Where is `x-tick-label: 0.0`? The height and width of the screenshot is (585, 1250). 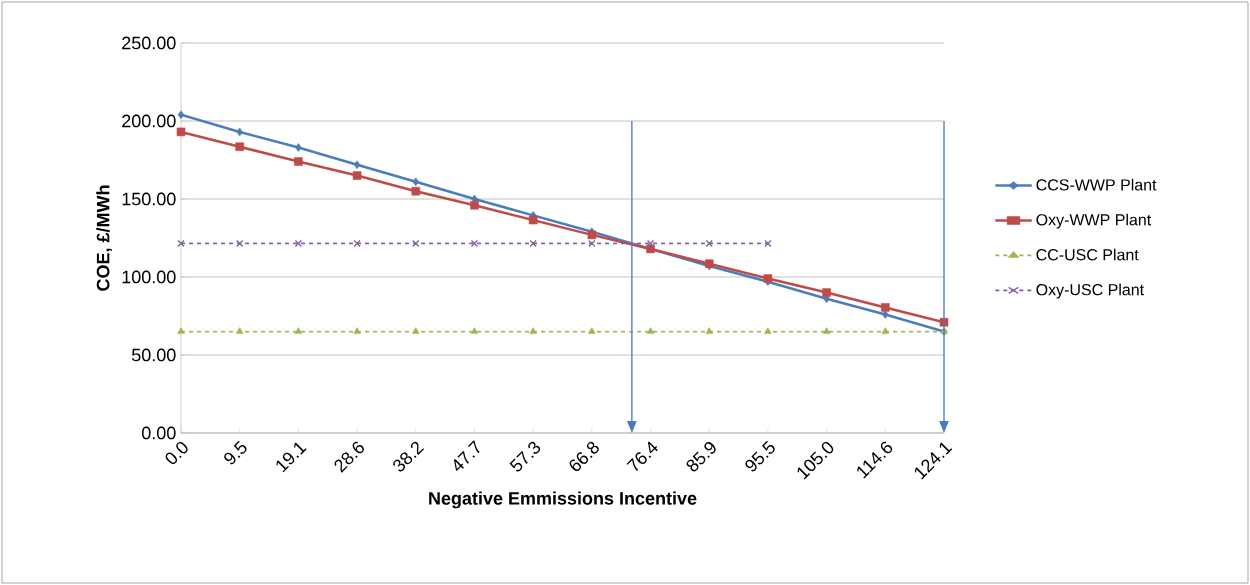 x-tick-label: 0.0 is located at coordinates (176, 453).